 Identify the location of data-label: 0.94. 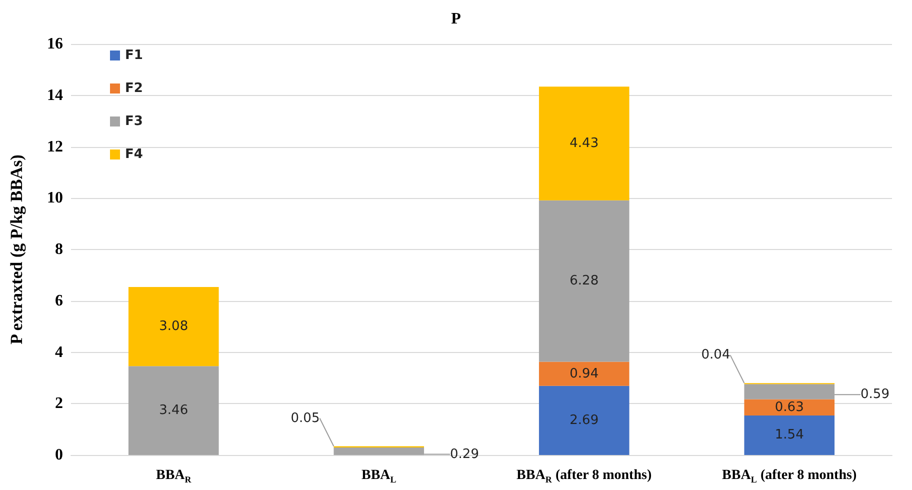
(584, 374).